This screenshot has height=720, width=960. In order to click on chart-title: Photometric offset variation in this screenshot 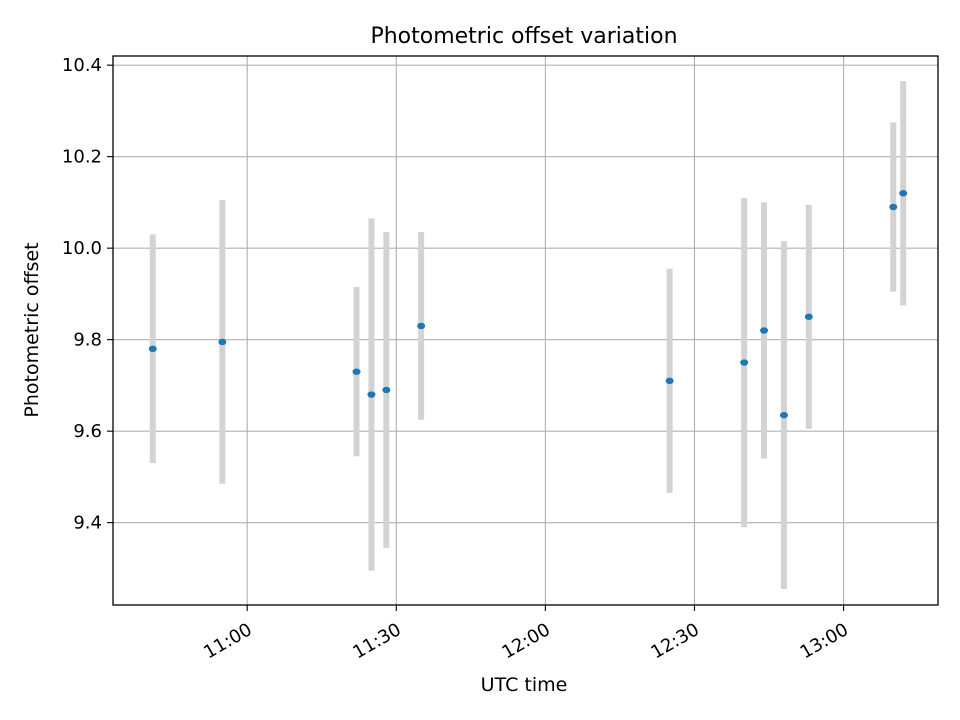, I will do `click(523, 36)`.